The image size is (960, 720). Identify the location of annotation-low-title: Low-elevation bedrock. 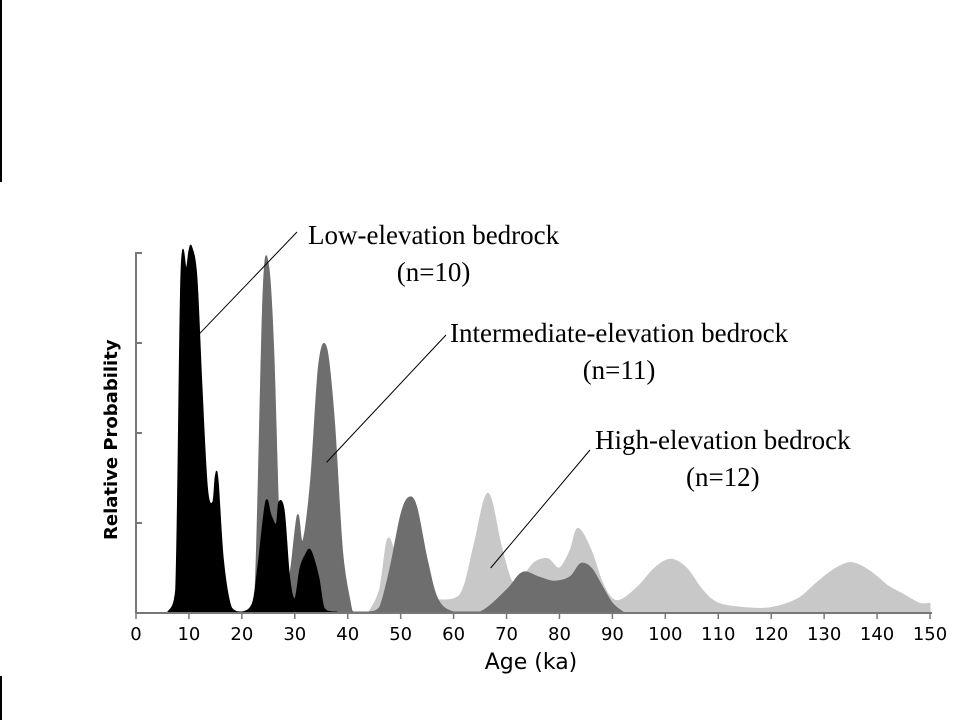
(434, 235).